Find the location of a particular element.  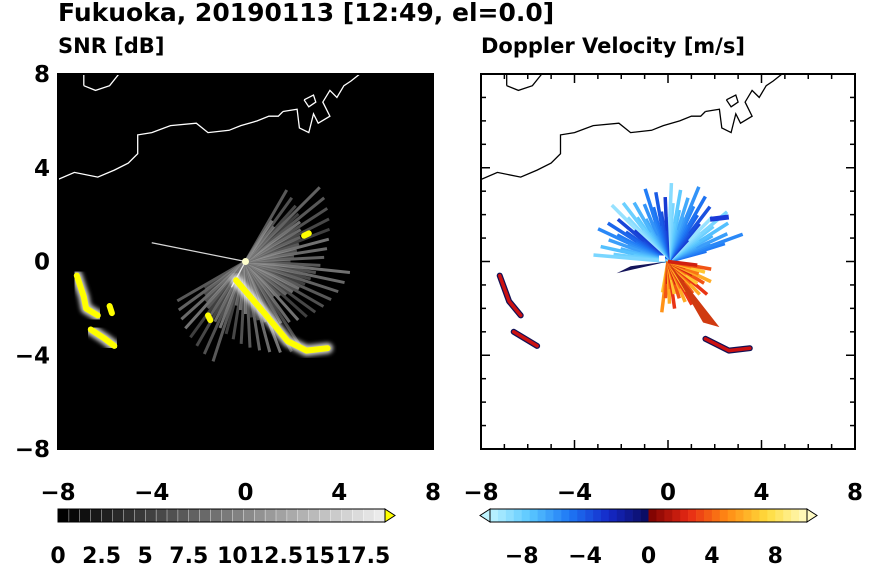

doppler-echo-layer is located at coordinates (624, 268).